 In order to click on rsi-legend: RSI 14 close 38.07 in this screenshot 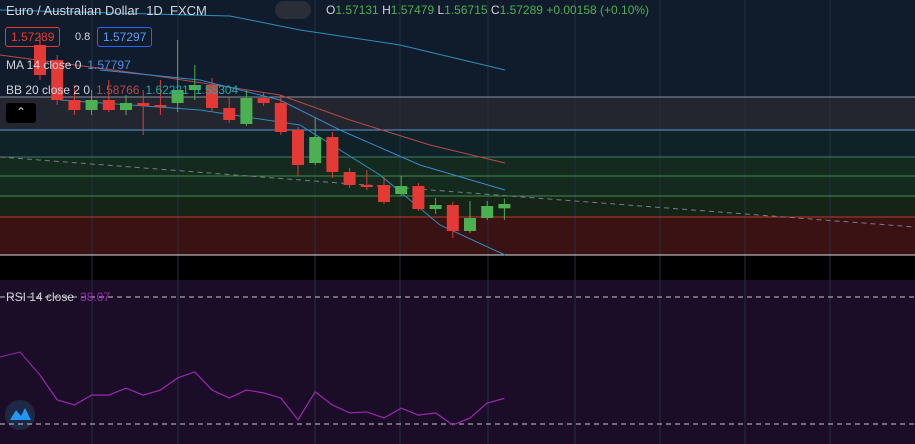, I will do `click(58, 297)`.